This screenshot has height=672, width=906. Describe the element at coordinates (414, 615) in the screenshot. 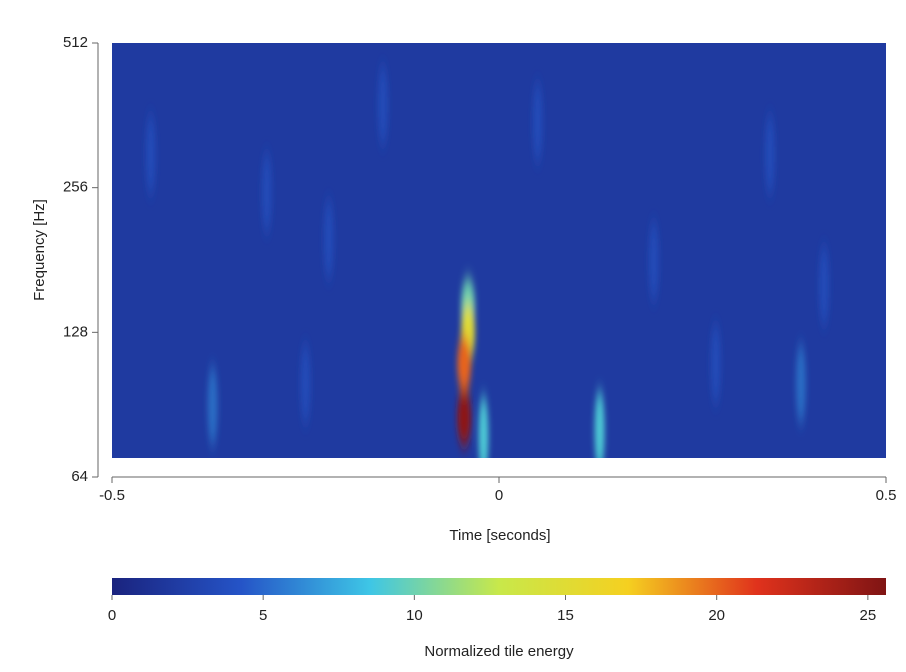

I see `colorbar-tick-label: 10` at that location.